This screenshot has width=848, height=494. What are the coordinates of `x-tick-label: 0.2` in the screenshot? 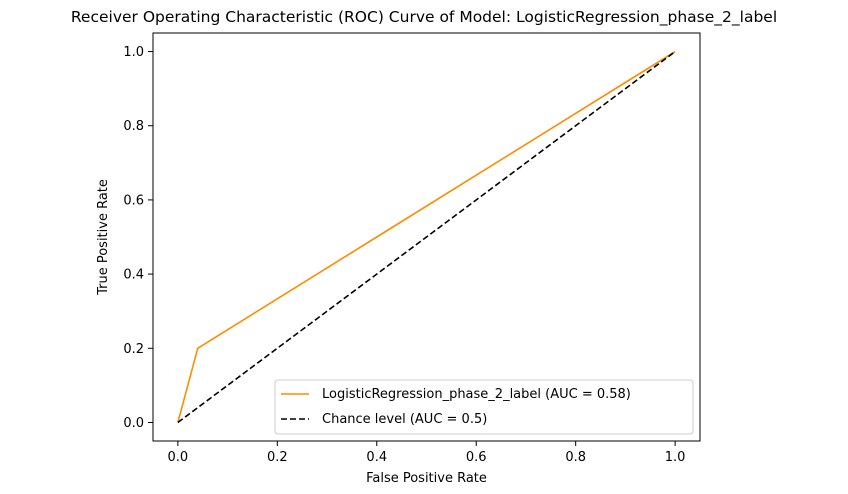 It's located at (277, 457).